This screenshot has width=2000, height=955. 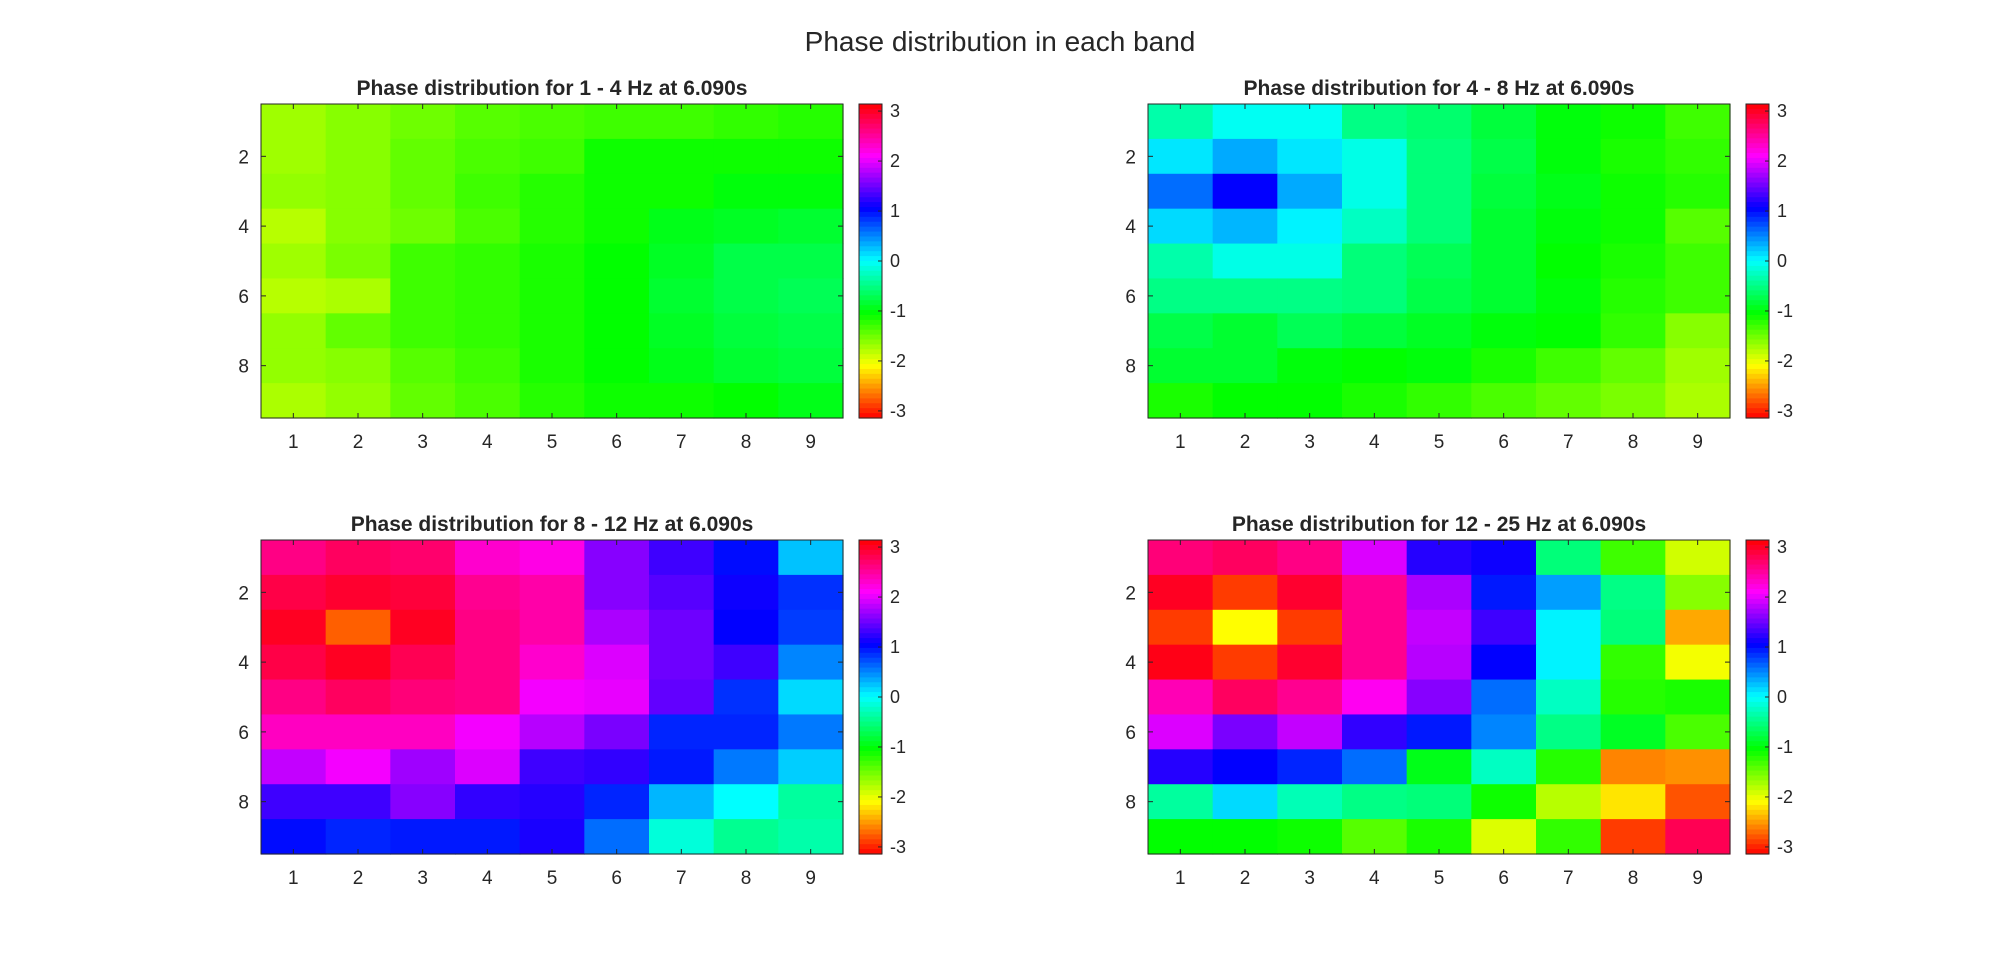 I want to click on colorbar-tick-label: 0, so click(x=895, y=261).